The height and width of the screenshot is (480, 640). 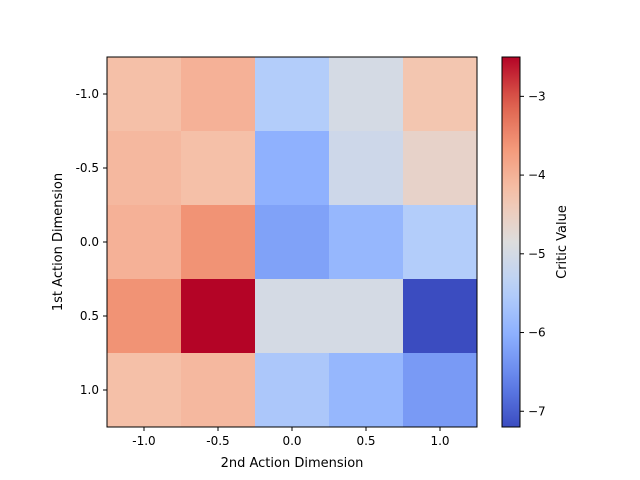 I want to click on y-axis-ticks: -1.0 -0.5 0.0 0.5 1.0, so click(x=91, y=242).